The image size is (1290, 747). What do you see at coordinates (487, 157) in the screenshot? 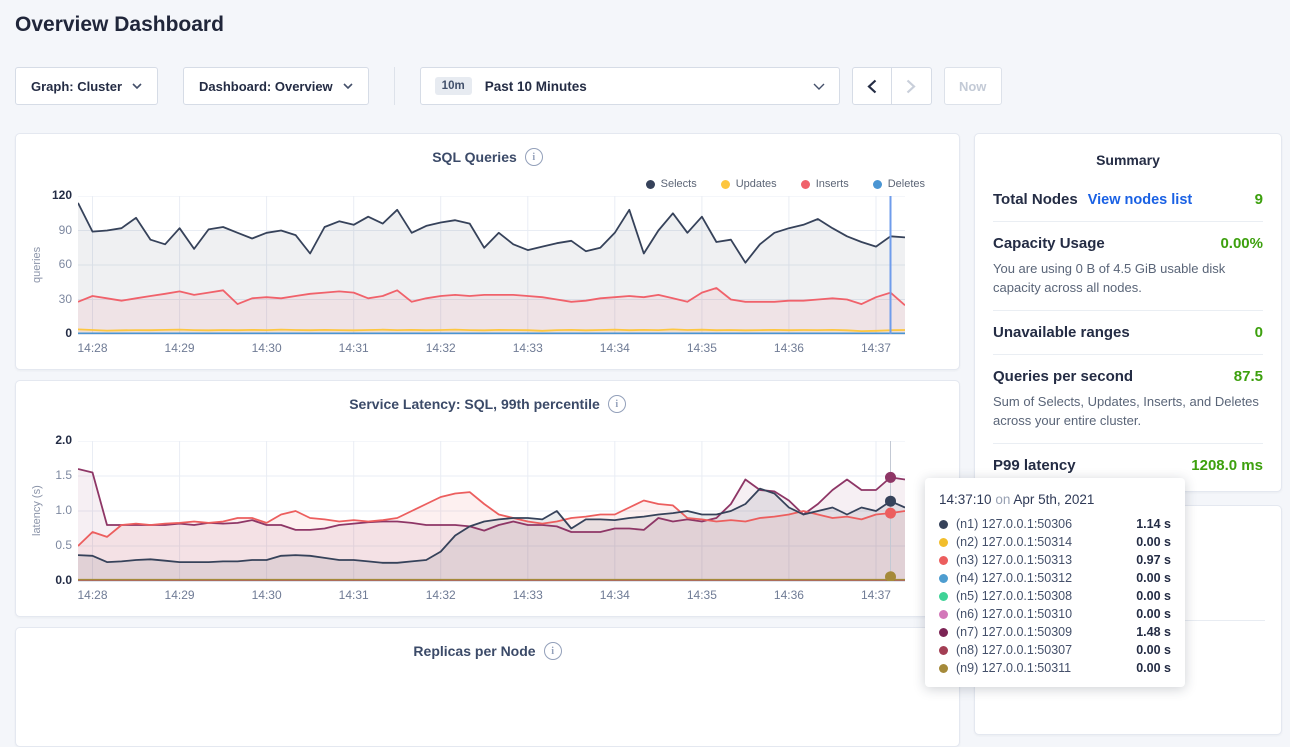
I see `chart-title-row: SQL Queries i` at bounding box center [487, 157].